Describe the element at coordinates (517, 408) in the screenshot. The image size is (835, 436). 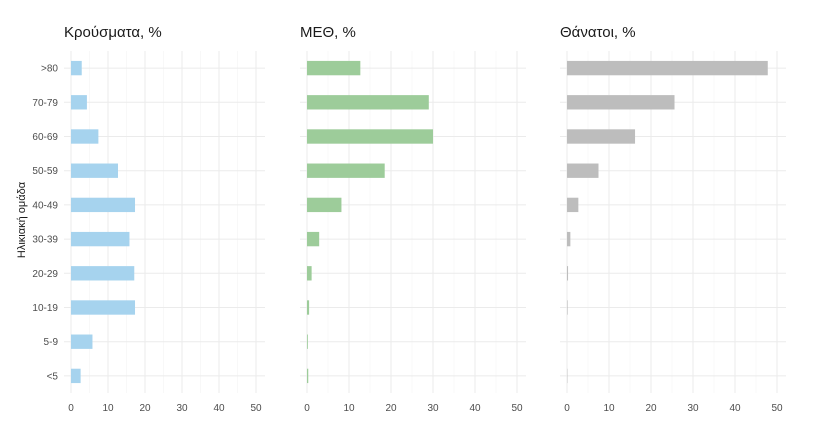
I see `x-tick-label-1-5: 50` at that location.